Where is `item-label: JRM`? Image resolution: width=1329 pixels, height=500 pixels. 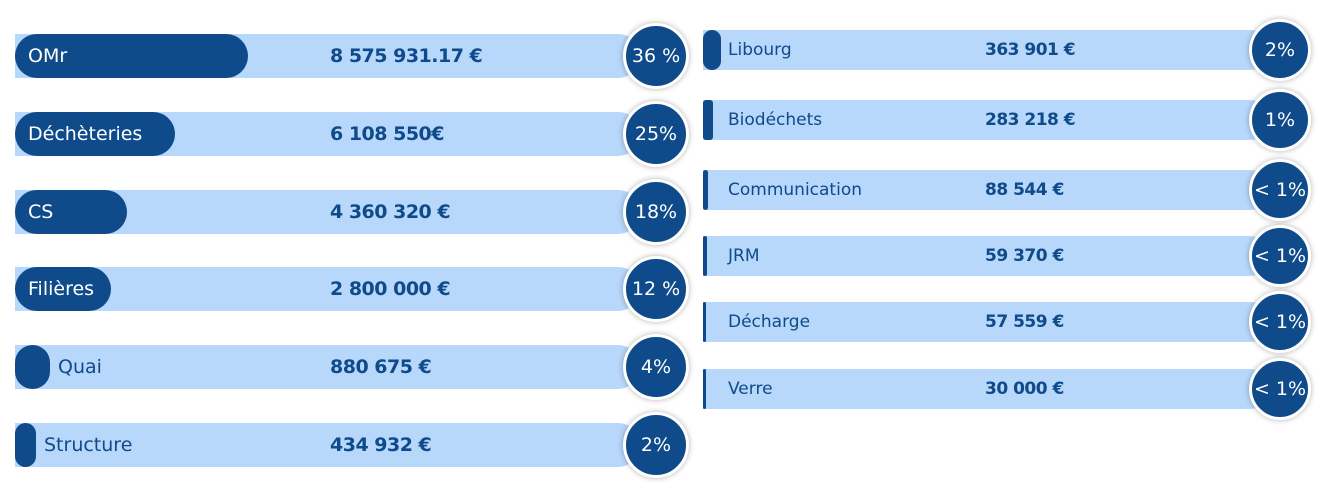
item-label: JRM is located at coordinates (744, 256).